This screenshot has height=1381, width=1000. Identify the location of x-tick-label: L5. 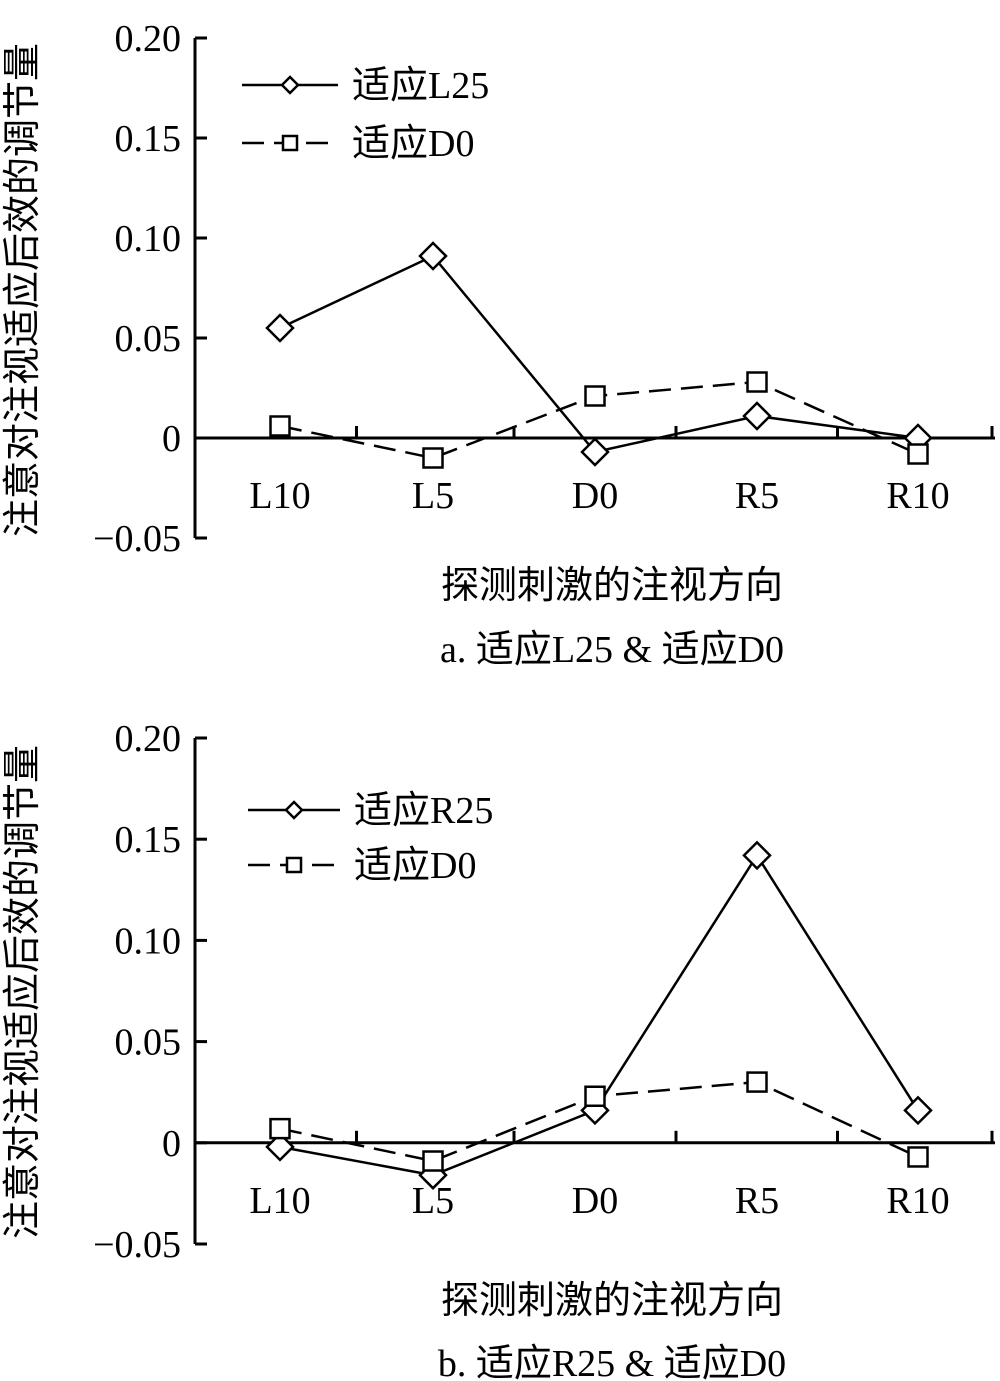
(433, 496).